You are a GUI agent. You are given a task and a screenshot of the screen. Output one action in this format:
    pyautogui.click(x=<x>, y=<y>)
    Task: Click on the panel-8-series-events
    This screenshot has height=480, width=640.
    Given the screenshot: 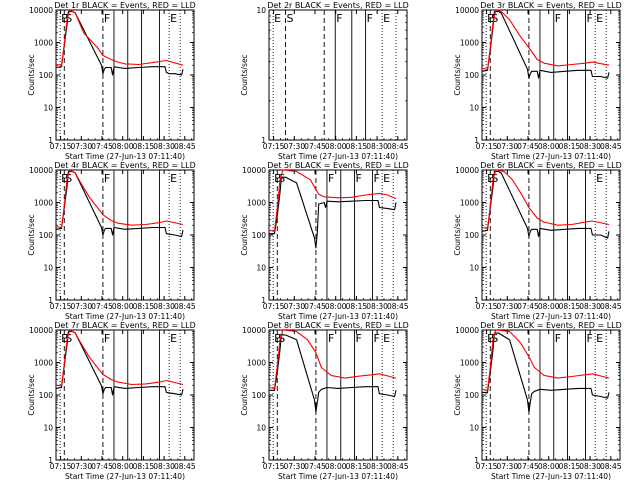 What is the action you would take?
    pyautogui.click(x=333, y=373)
    